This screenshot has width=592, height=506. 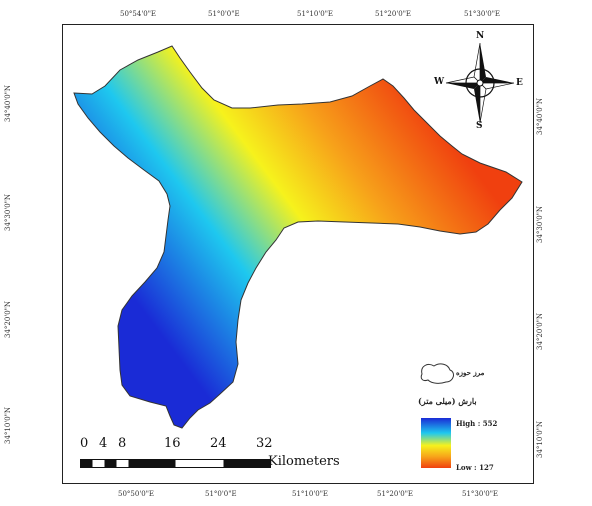 What do you see at coordinates (482, 14) in the screenshot?
I see `lon-tick-top: 51°30'0"E` at bounding box center [482, 14].